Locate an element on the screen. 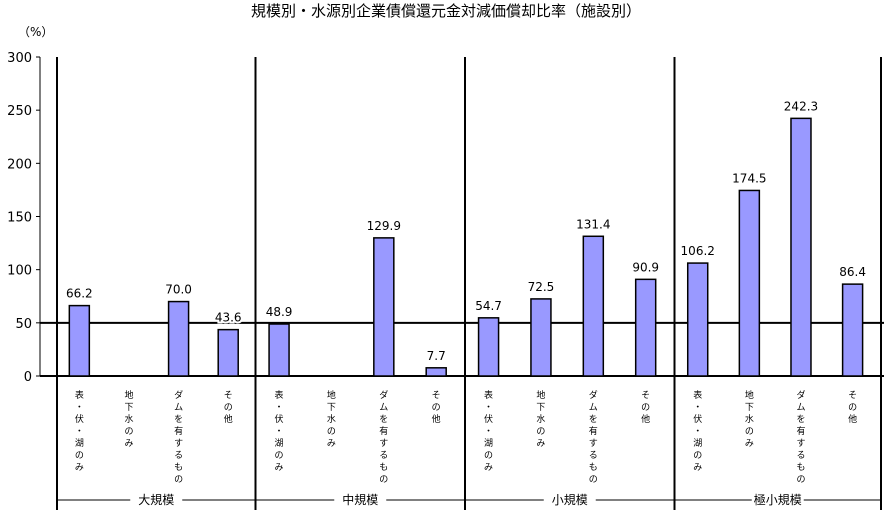 This screenshot has width=893, height=514. data-label: 129.9 is located at coordinates (384, 226).